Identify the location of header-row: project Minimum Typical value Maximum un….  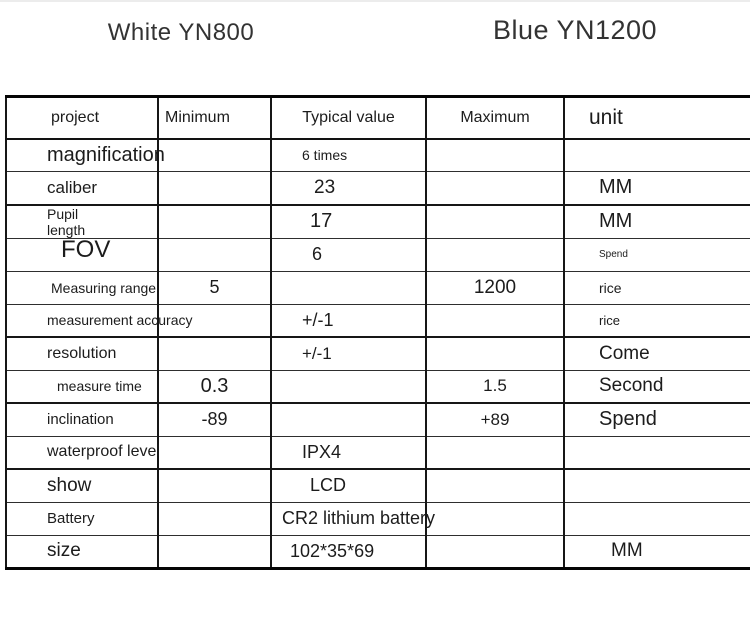
(377, 118).